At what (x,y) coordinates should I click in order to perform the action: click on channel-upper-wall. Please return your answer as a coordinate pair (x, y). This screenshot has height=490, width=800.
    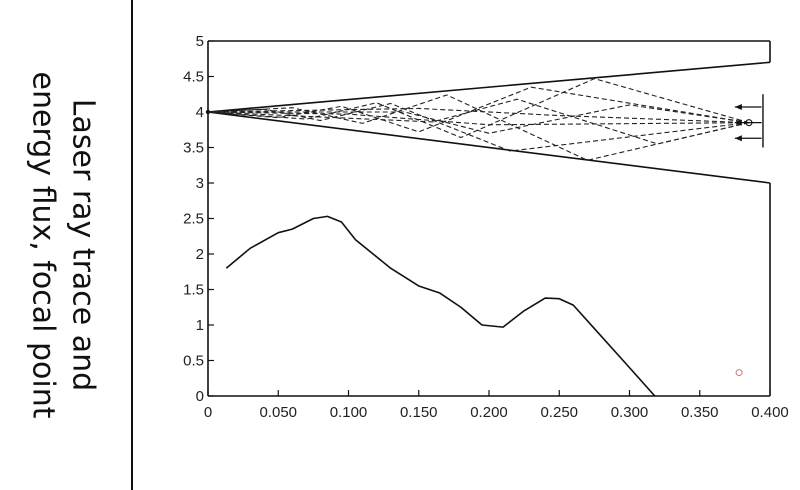
    Looking at the image, I should click on (489, 87).